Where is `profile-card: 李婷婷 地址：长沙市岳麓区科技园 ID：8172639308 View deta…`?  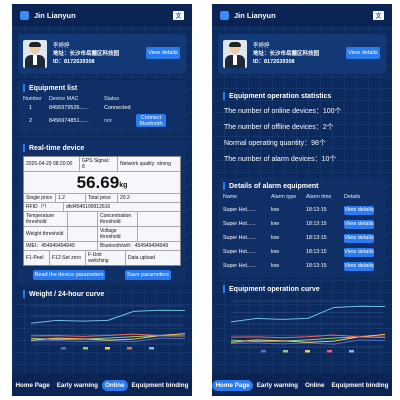 profile-card: 李婷婷 地址：长沙市岳麓区科技园 ID：8172639308 View deta… is located at coordinates (102, 54).